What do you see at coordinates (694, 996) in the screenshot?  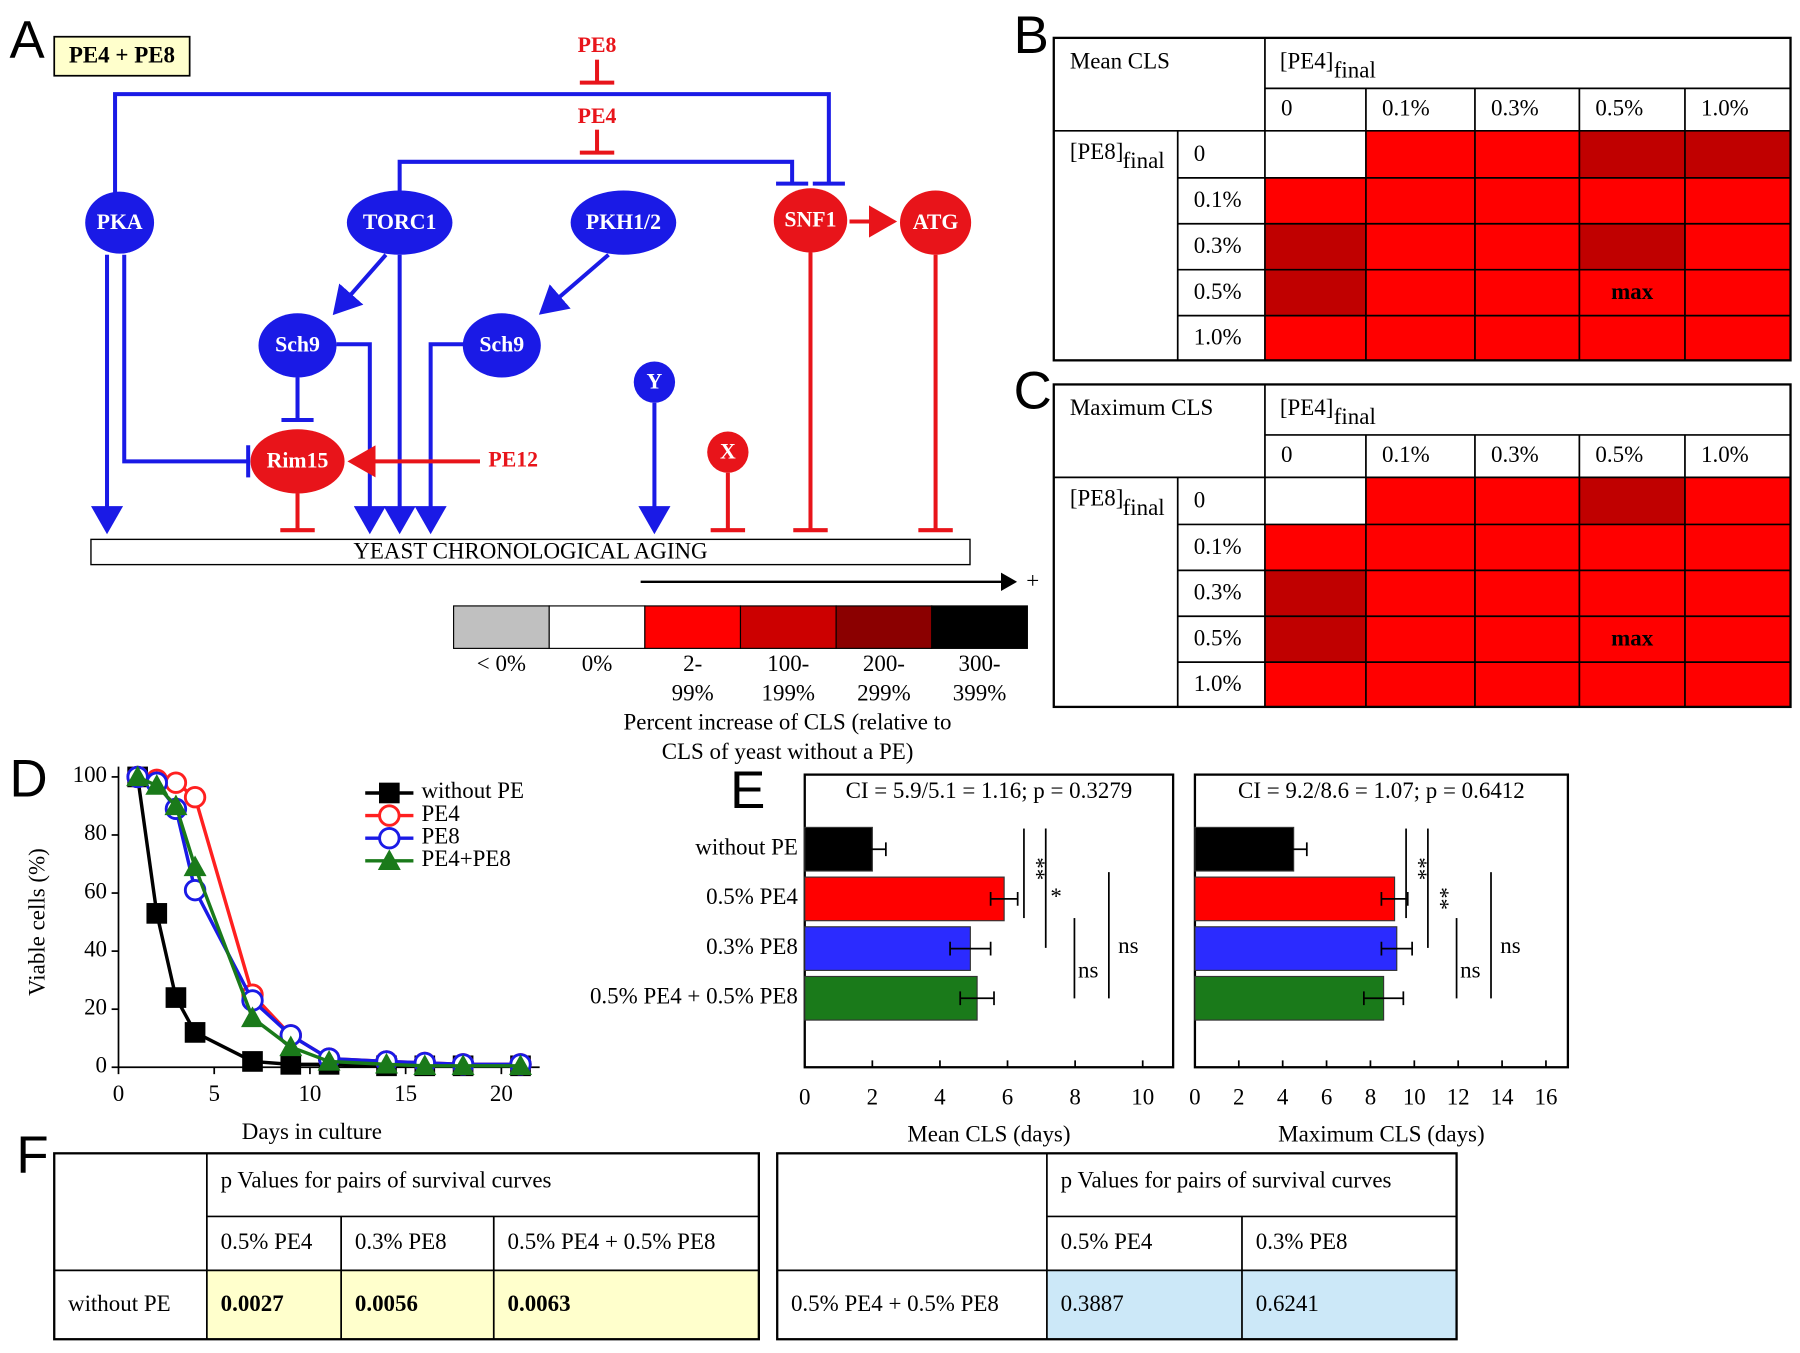 I see `category-label: 0.5% PE4 + 0.5% PE8` at bounding box center [694, 996].